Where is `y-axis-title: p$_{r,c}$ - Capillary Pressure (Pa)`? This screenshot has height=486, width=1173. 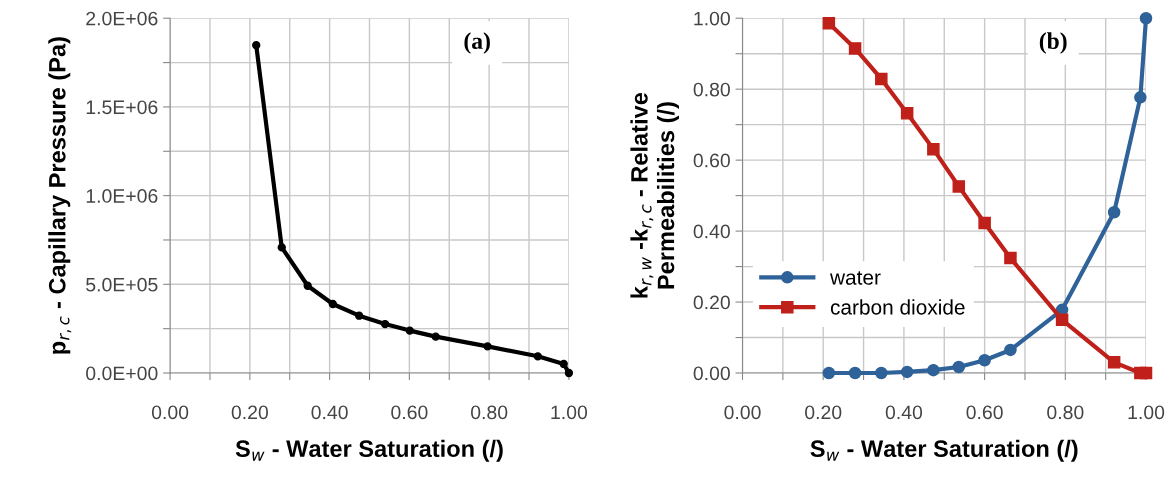
y-axis-title: p$_{r,c}$ - Capillary Pressure (Pa) is located at coordinates (60, 195).